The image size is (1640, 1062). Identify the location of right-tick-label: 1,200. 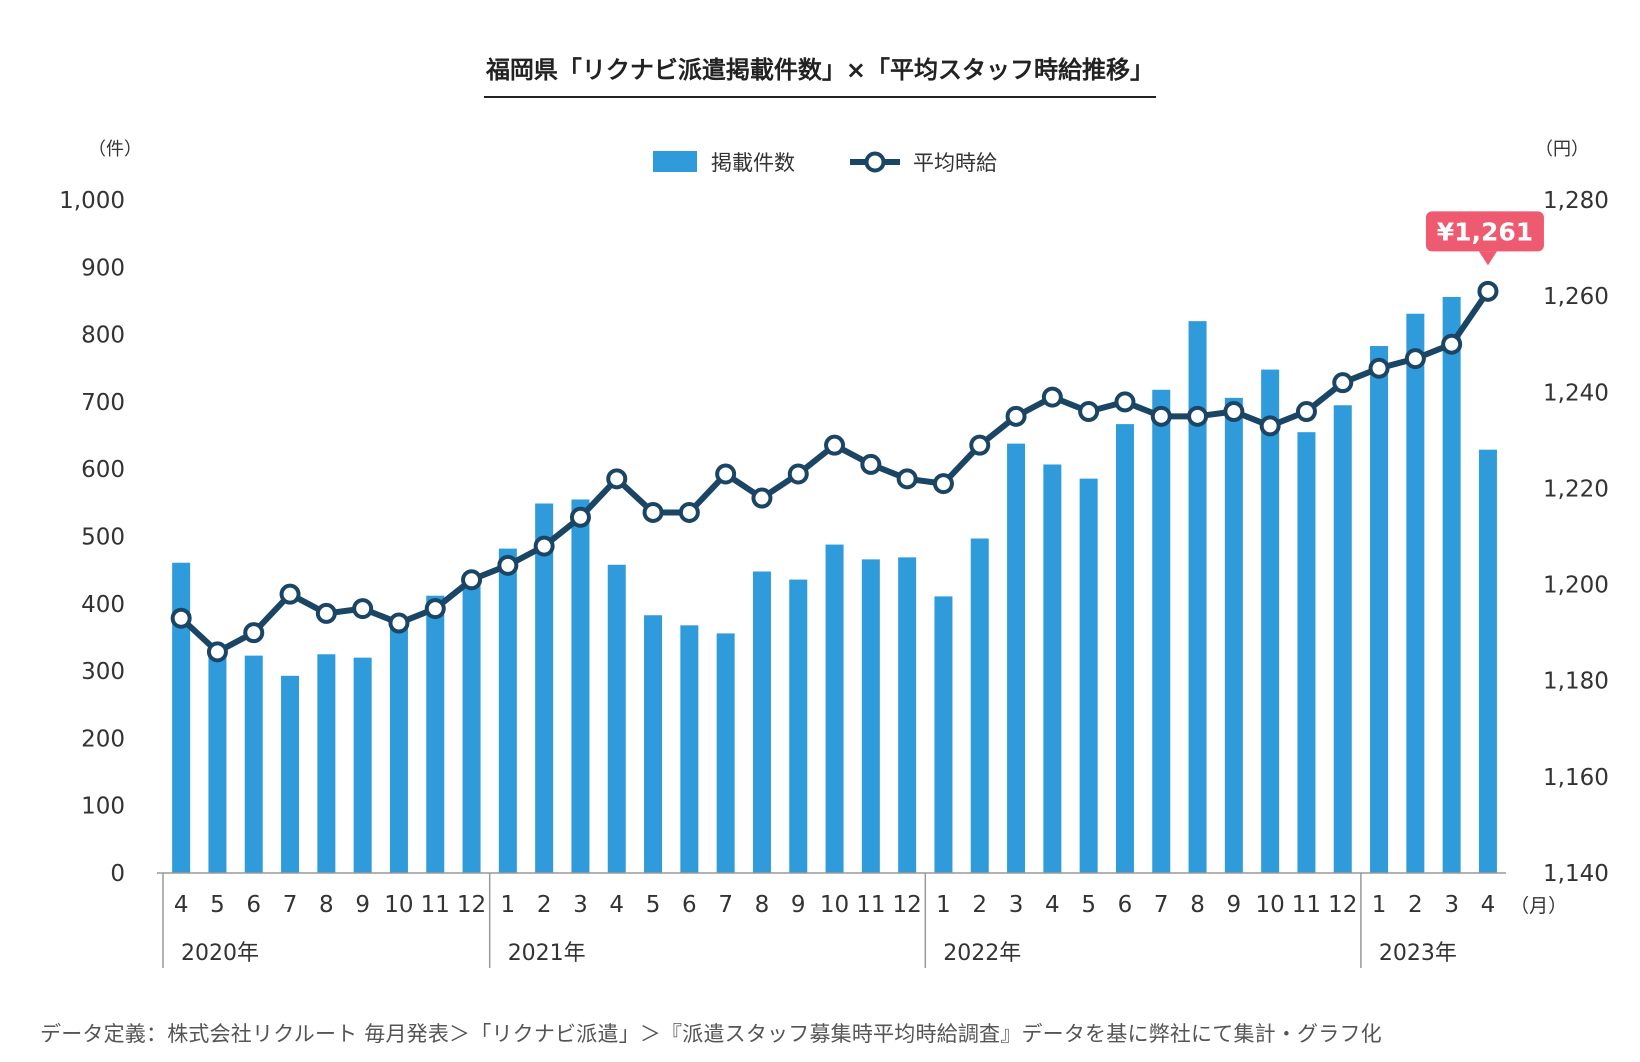
(1576, 586).